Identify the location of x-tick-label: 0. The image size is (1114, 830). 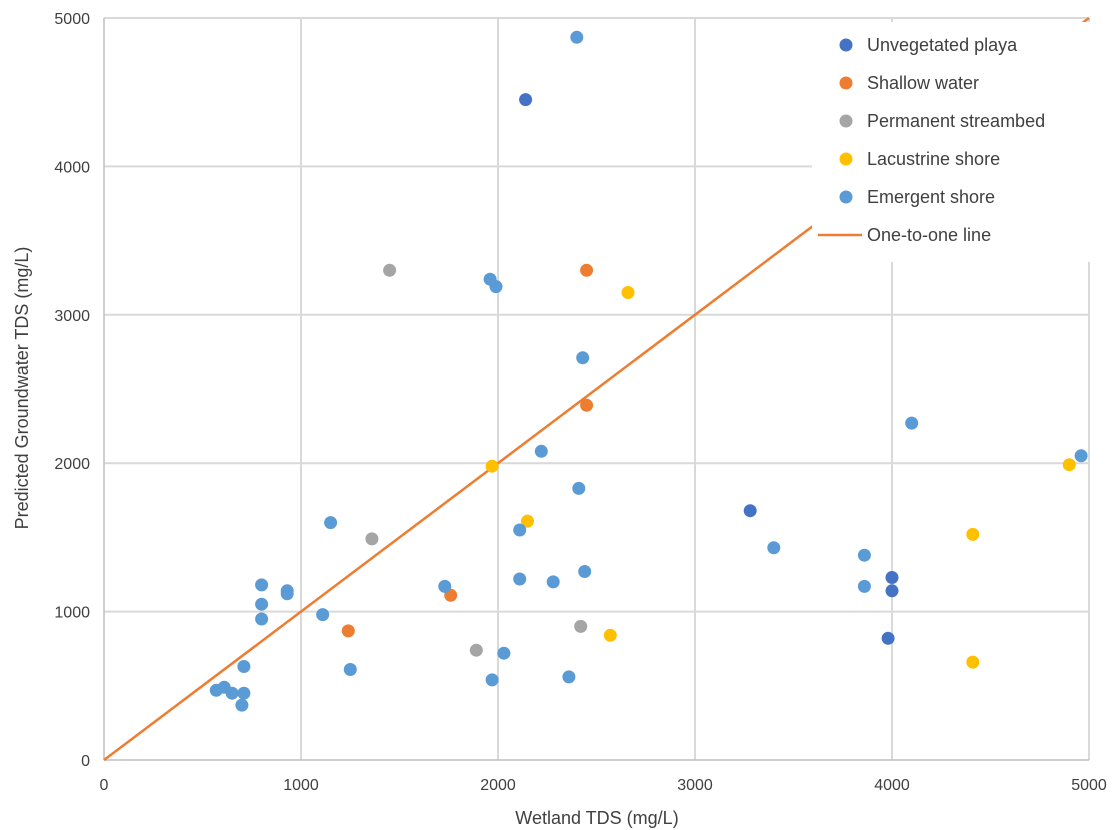
(104, 785).